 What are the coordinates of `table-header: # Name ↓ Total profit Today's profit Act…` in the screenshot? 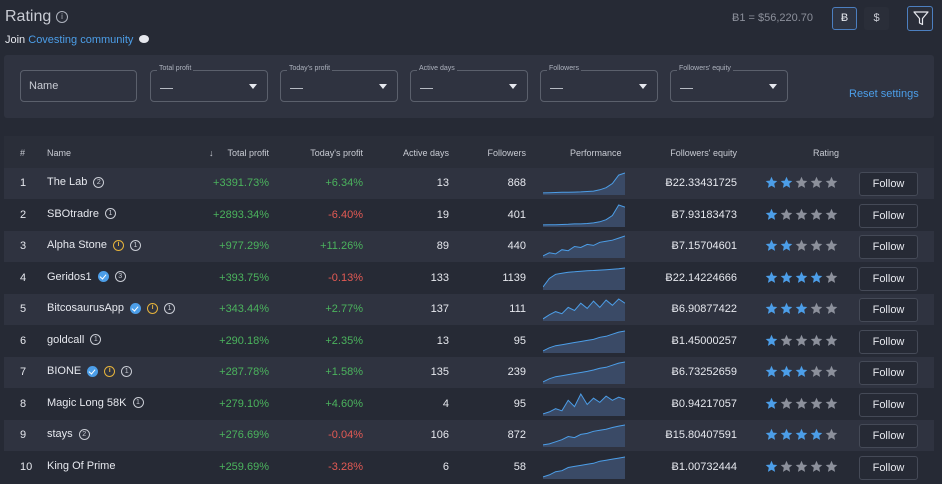 It's located at (469, 152).